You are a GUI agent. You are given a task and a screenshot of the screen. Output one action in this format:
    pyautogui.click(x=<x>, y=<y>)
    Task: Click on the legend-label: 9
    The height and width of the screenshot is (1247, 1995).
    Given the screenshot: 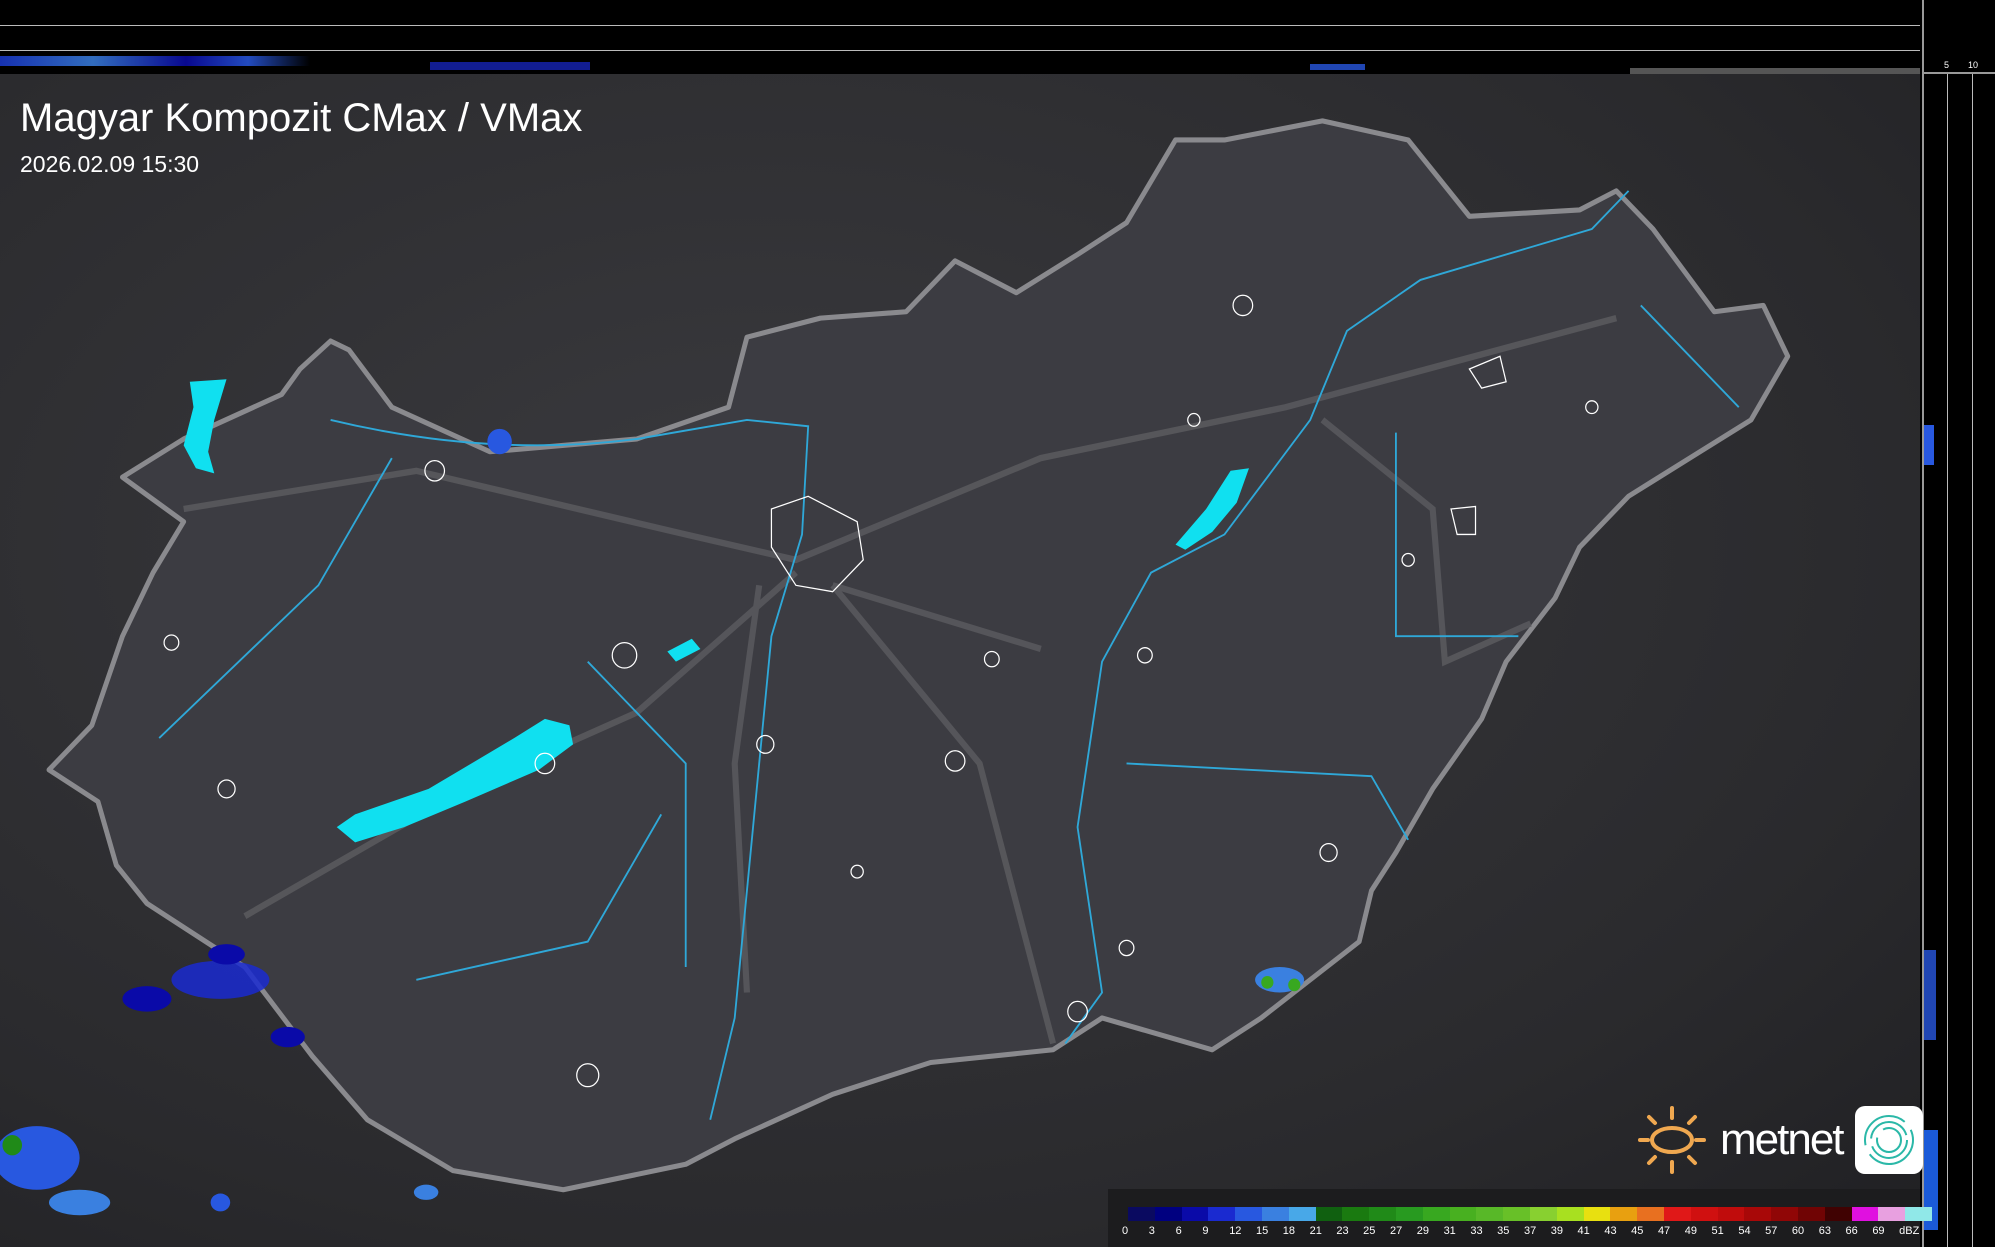 What is the action you would take?
    pyautogui.click(x=1205, y=1231)
    